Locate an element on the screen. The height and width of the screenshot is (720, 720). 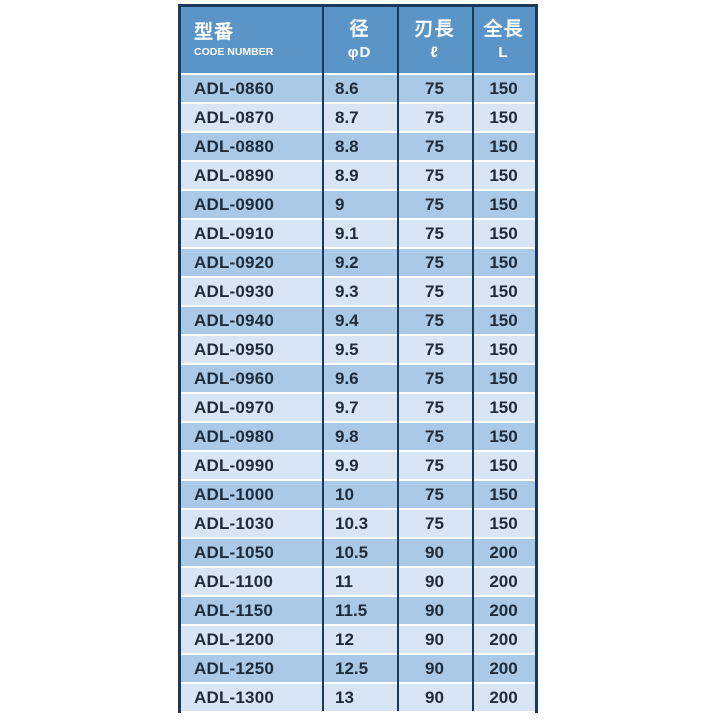
diameter-cell: 10.3 is located at coordinates (352, 523).